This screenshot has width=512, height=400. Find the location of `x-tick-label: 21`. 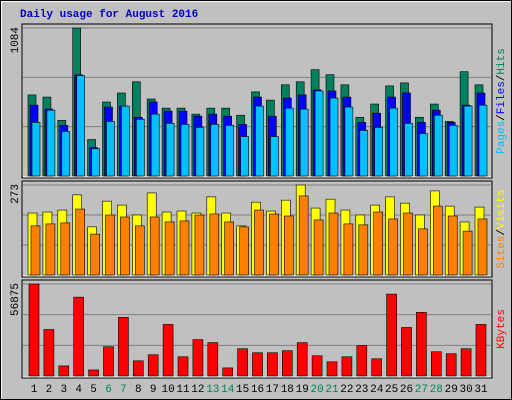

x-tick-label: 21 is located at coordinates (332, 390).